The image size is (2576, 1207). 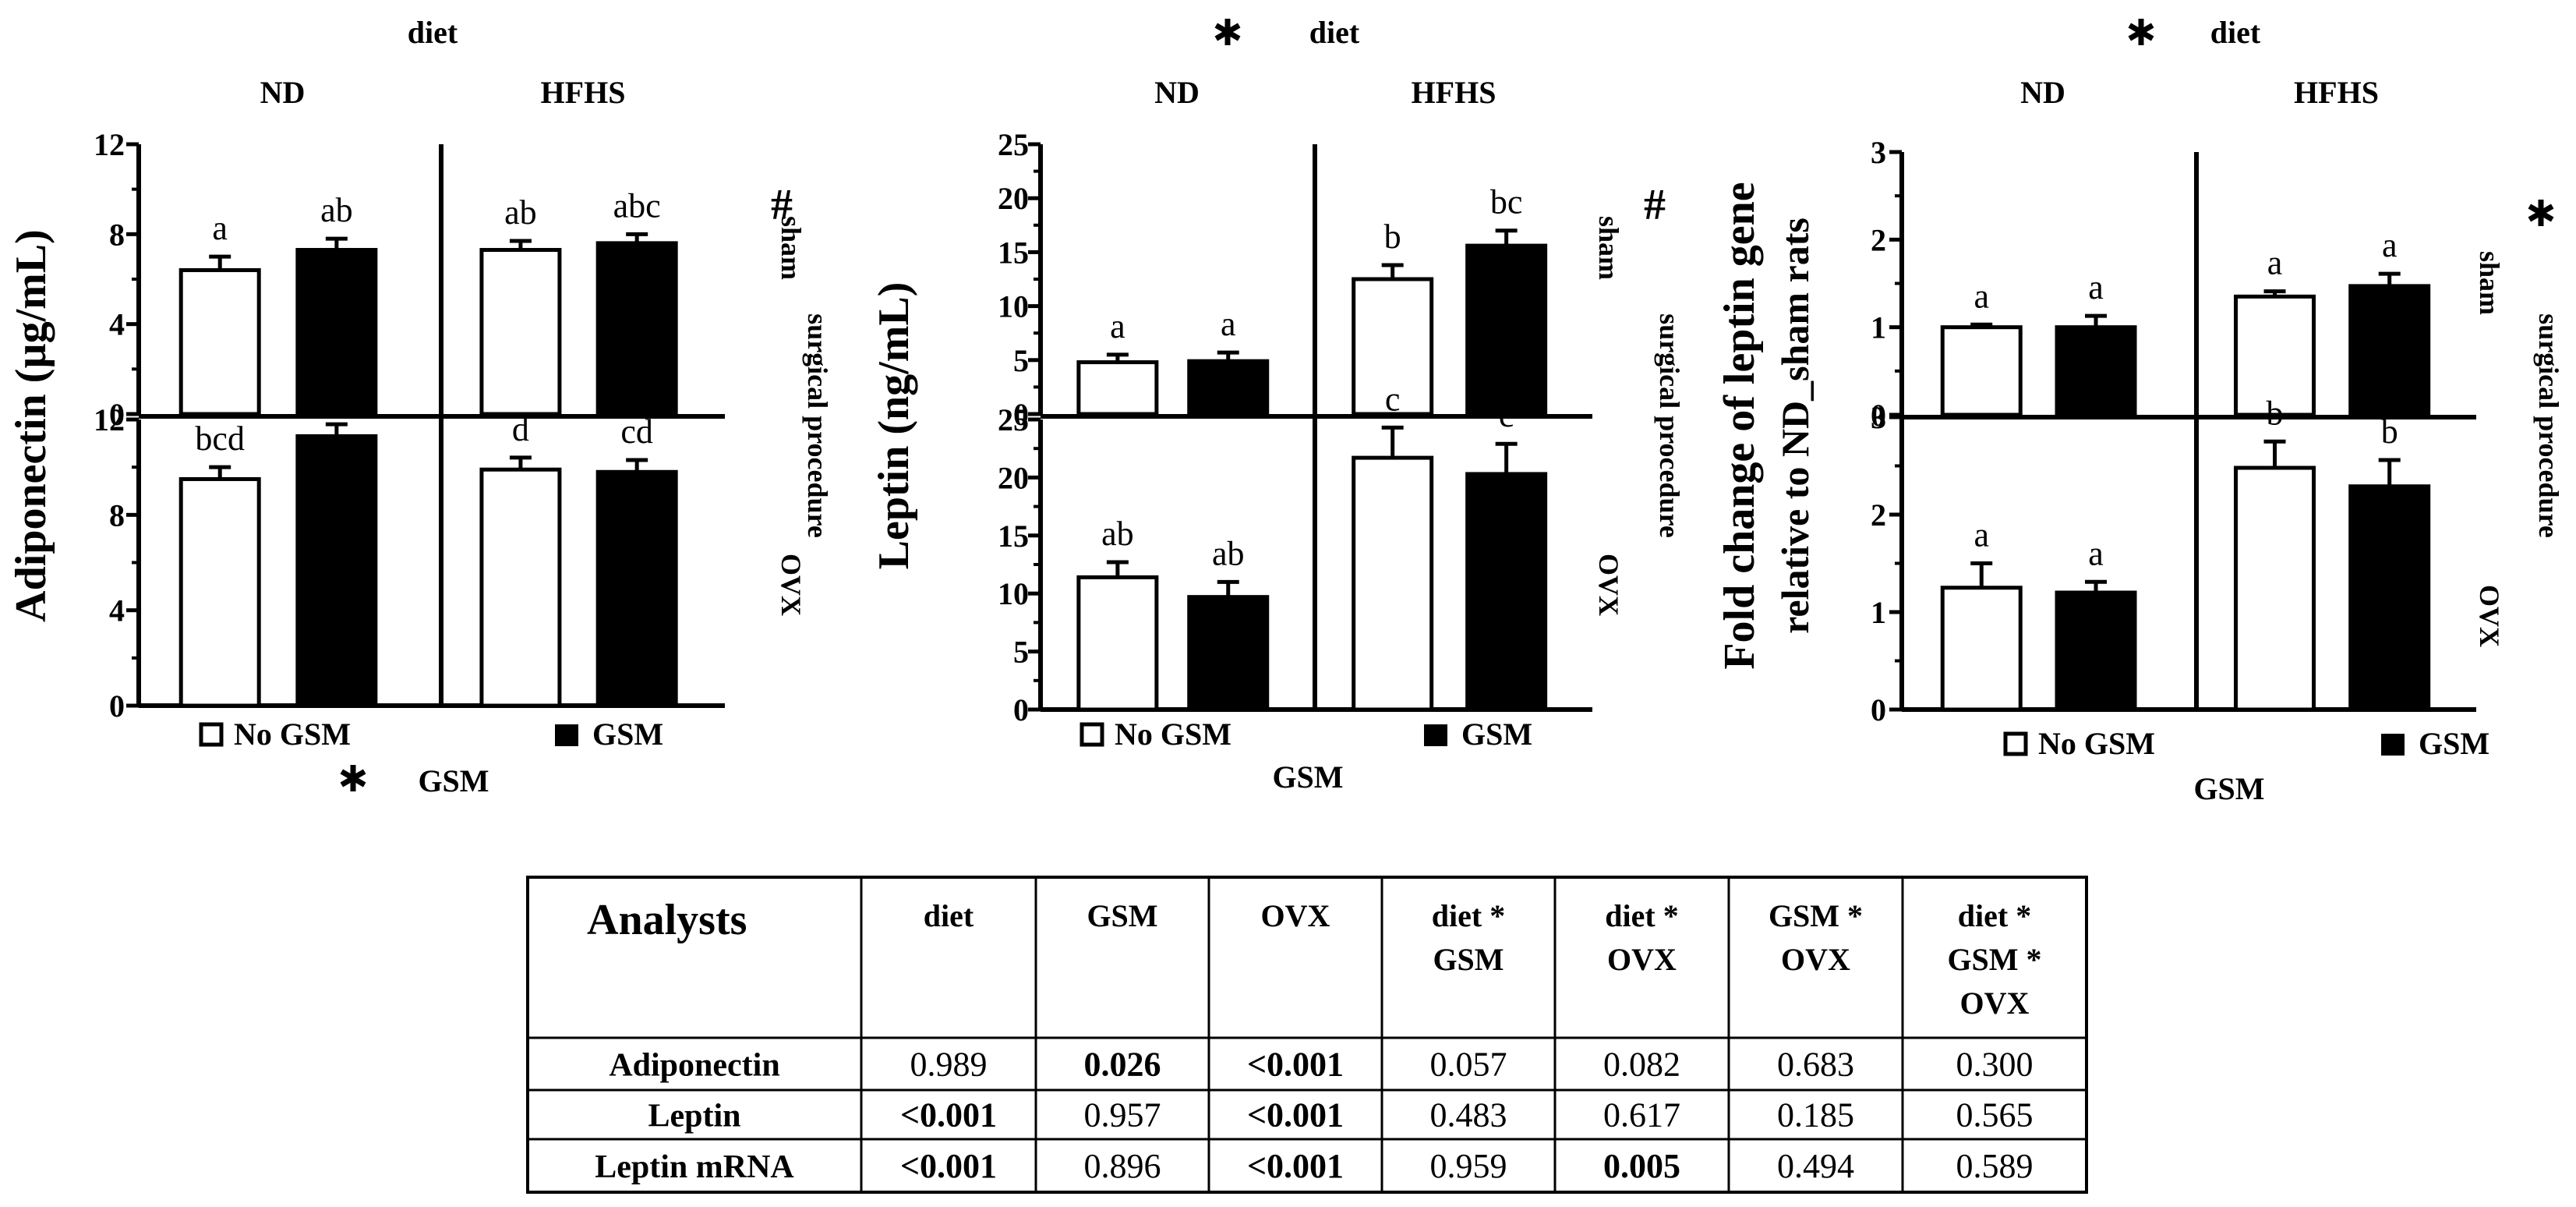 What do you see at coordinates (2042, 92) in the screenshot?
I see `column-header-nd: ND` at bounding box center [2042, 92].